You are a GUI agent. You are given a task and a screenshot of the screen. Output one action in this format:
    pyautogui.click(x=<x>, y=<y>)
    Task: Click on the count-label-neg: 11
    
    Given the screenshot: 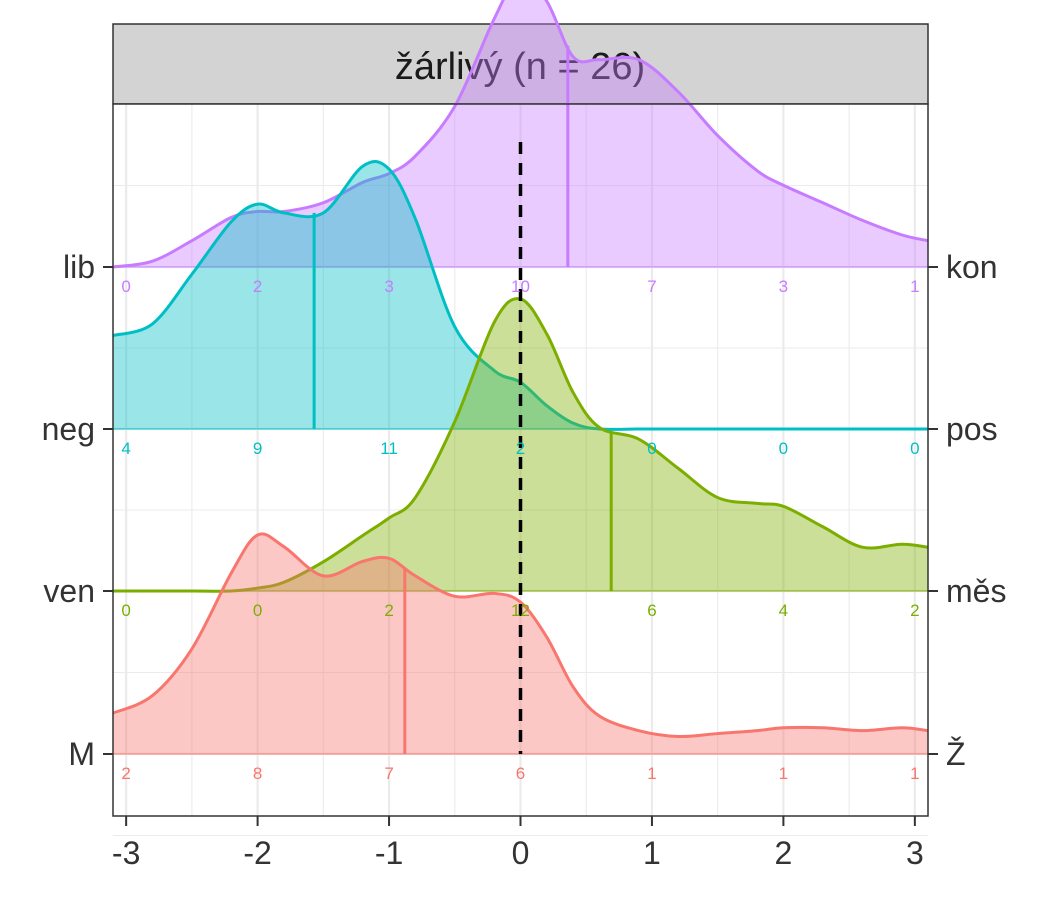 What is the action you would take?
    pyautogui.click(x=389, y=448)
    